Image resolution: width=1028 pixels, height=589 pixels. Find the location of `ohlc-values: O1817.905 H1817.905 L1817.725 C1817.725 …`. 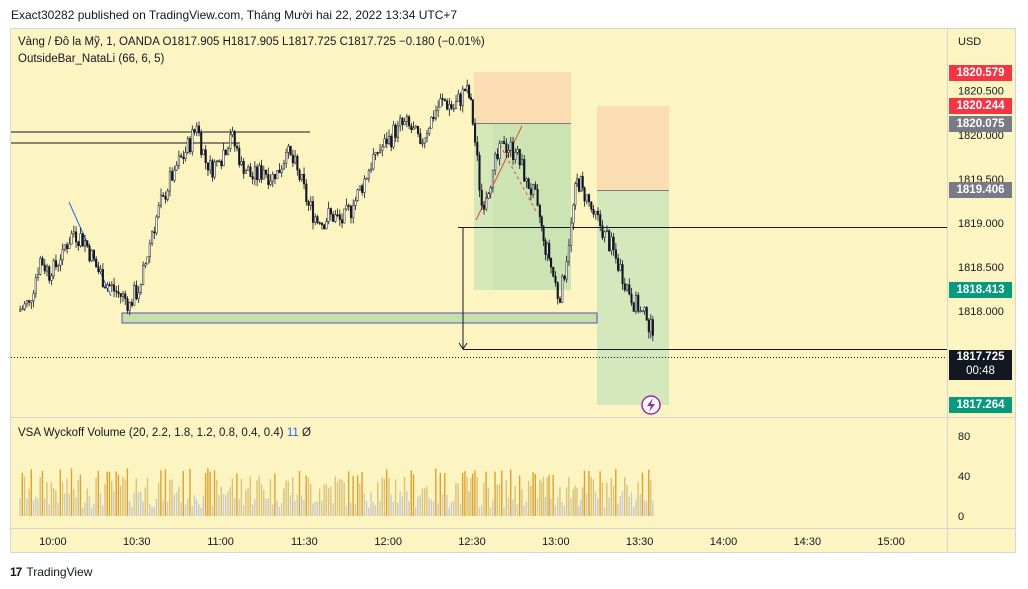

ohlc-values: O1817.905 H1817.905 L1817.725 C1817.725 … is located at coordinates (323, 42).